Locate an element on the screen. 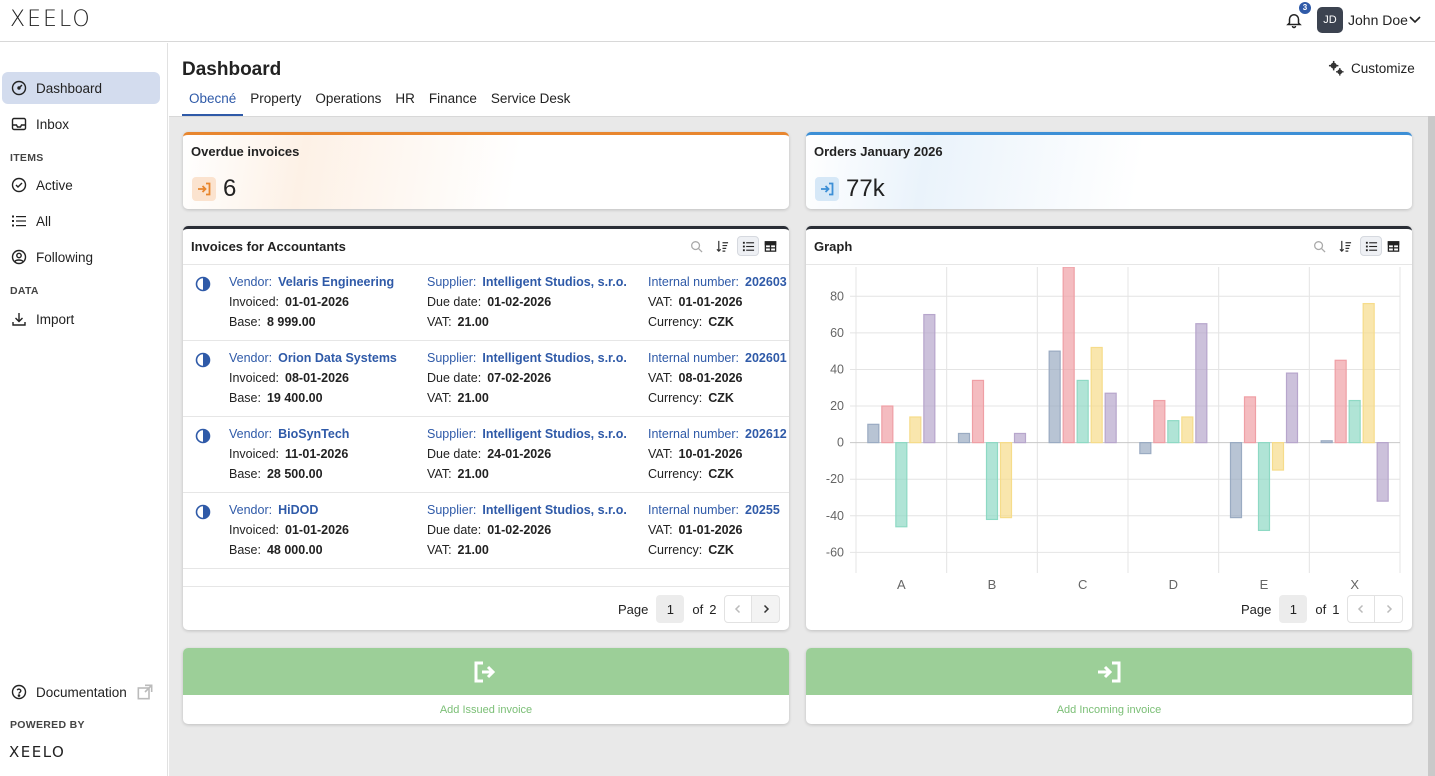  tab-service-desk: Service Desk is located at coordinates (530, 98).